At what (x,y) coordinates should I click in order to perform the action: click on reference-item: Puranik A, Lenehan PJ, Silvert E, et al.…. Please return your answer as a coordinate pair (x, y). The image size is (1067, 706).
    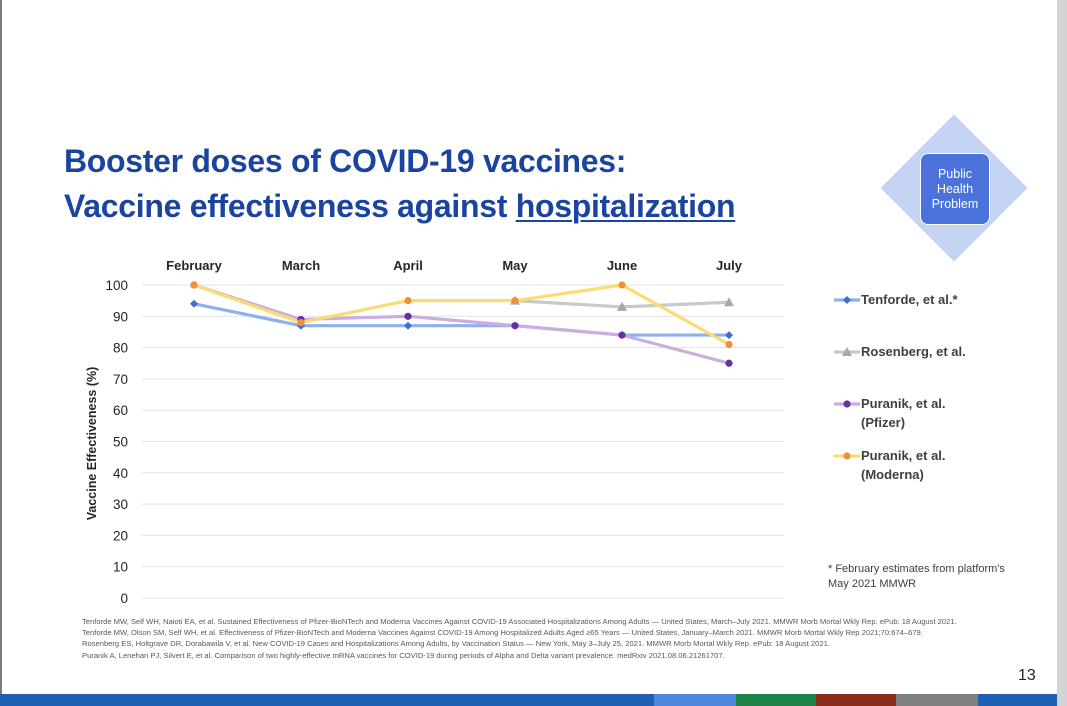
    Looking at the image, I should click on (403, 655).